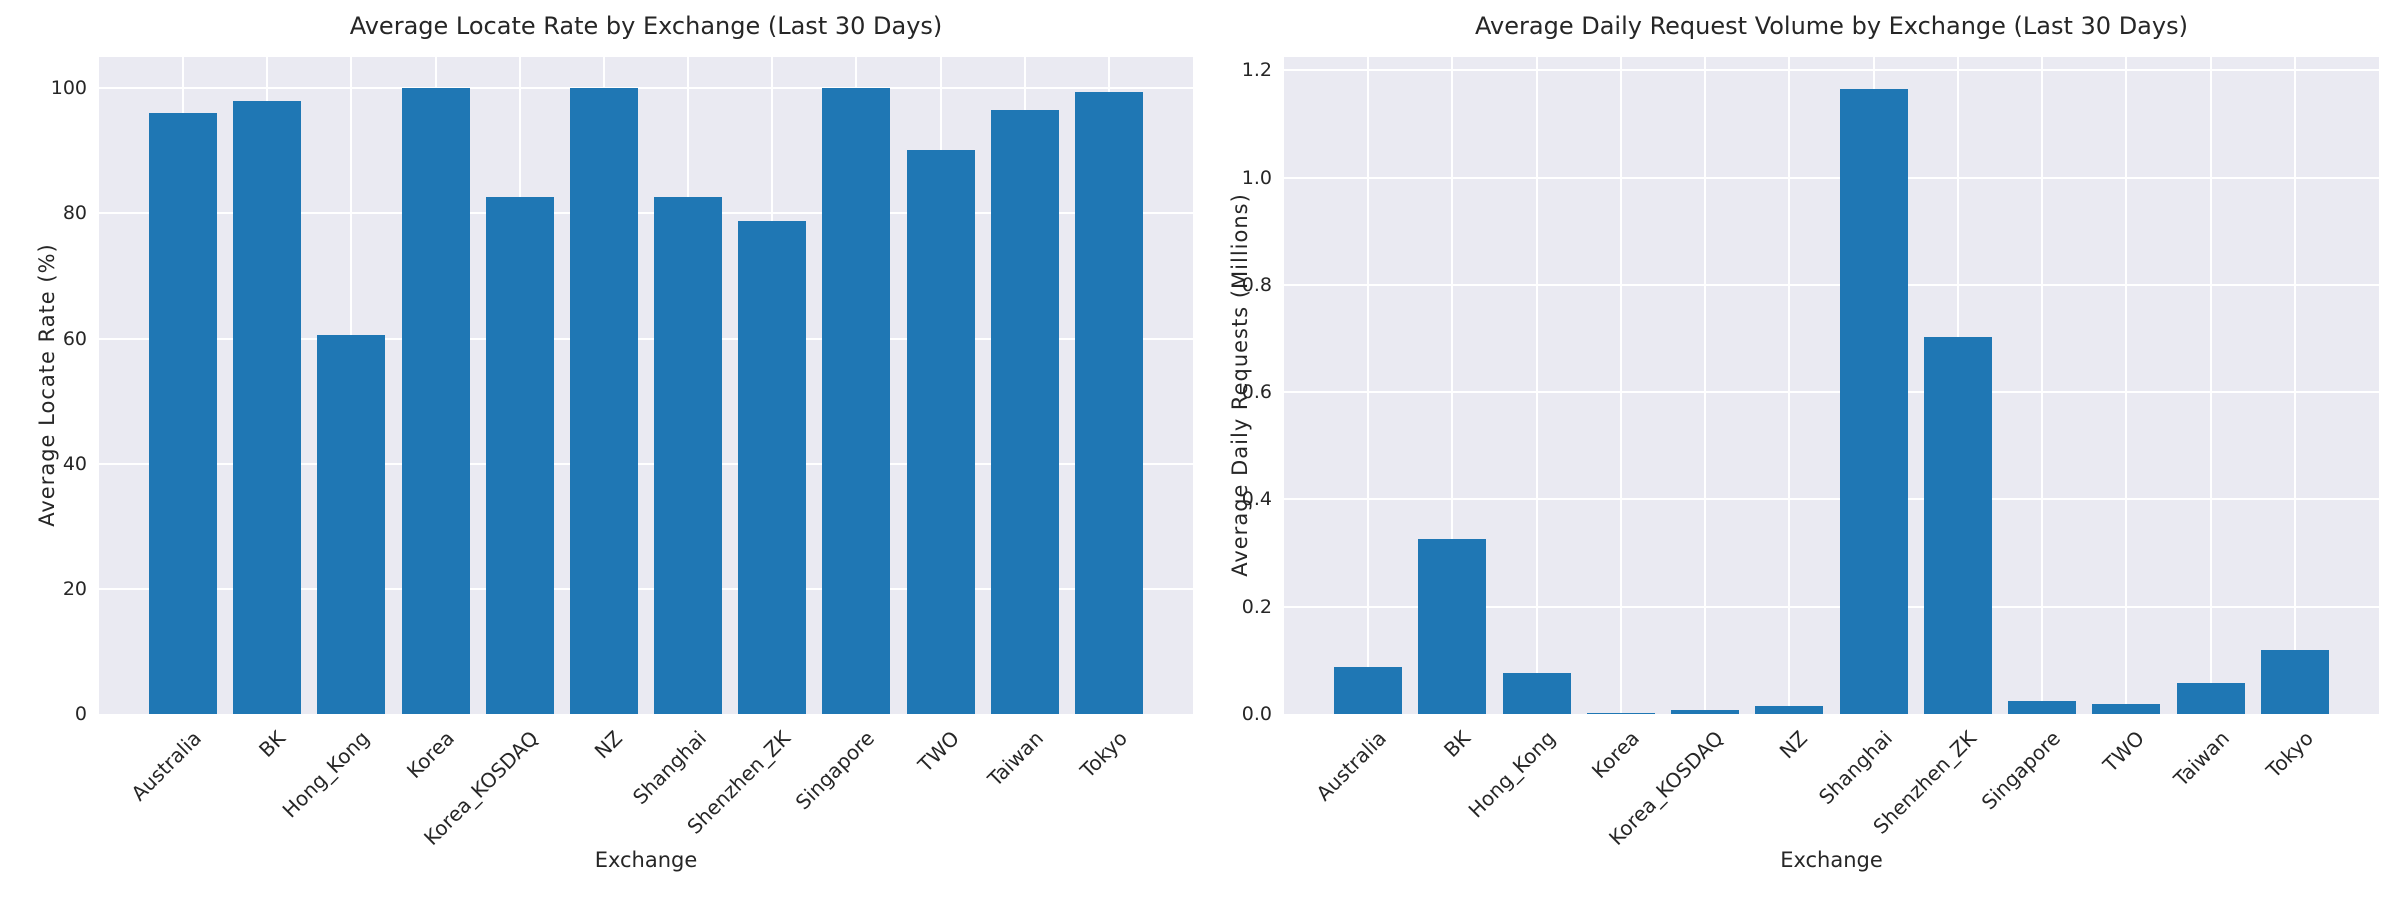  Describe the element at coordinates (74, 338) in the screenshot. I see `y-tick-label: 60` at that location.